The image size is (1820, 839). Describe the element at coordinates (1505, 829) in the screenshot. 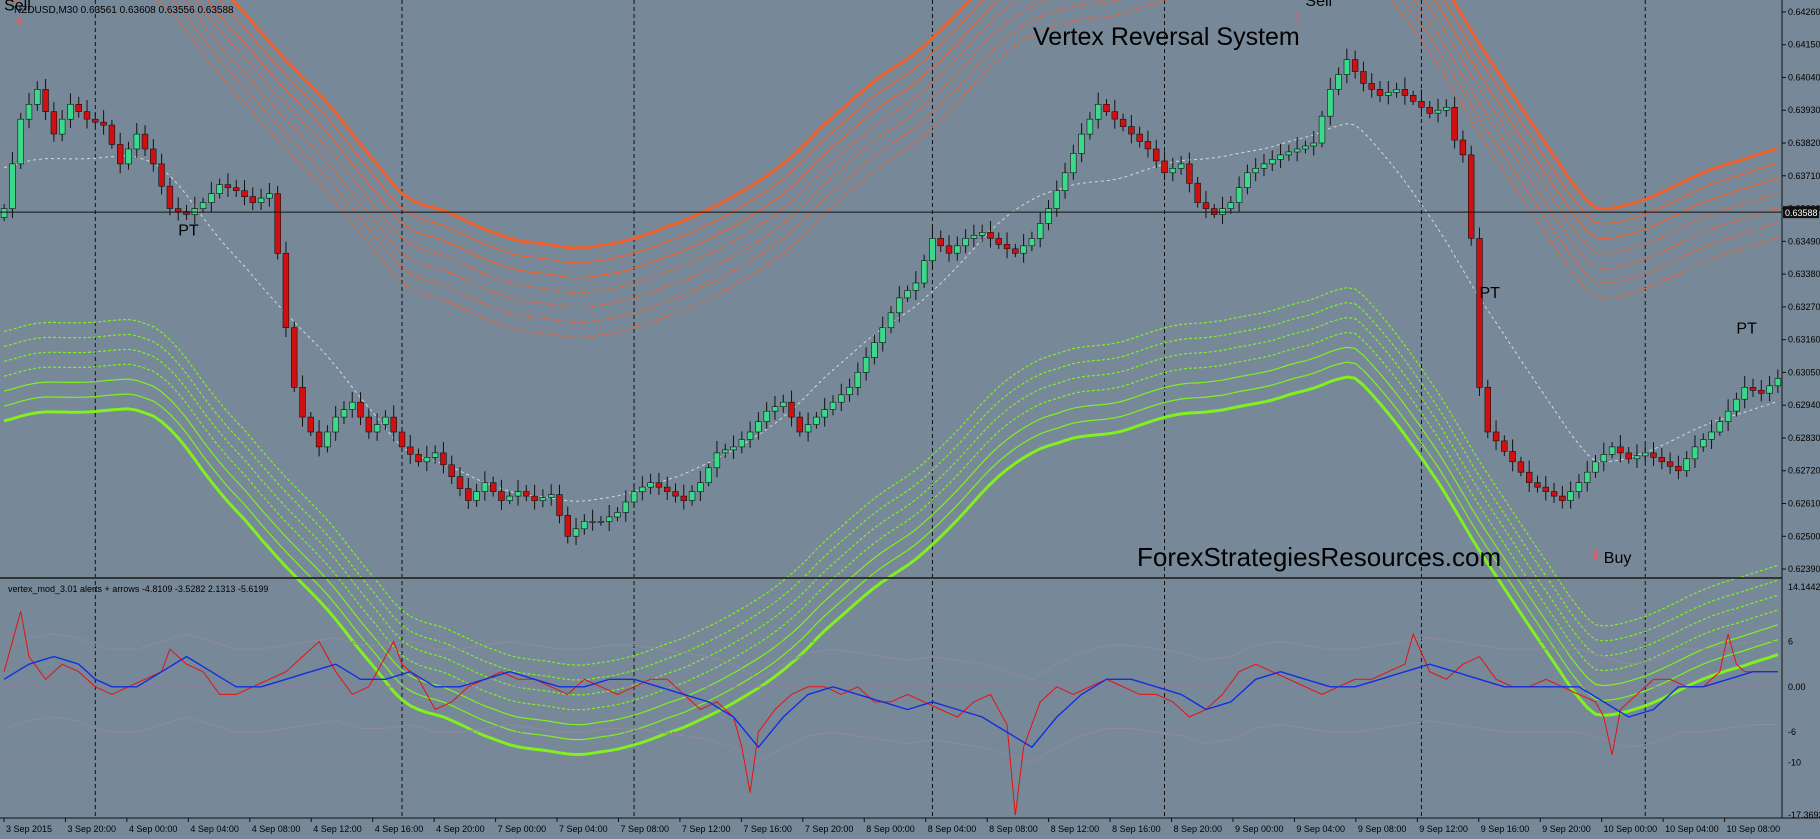

I see `time-tick-label: 9 Sep 16:00` at that location.